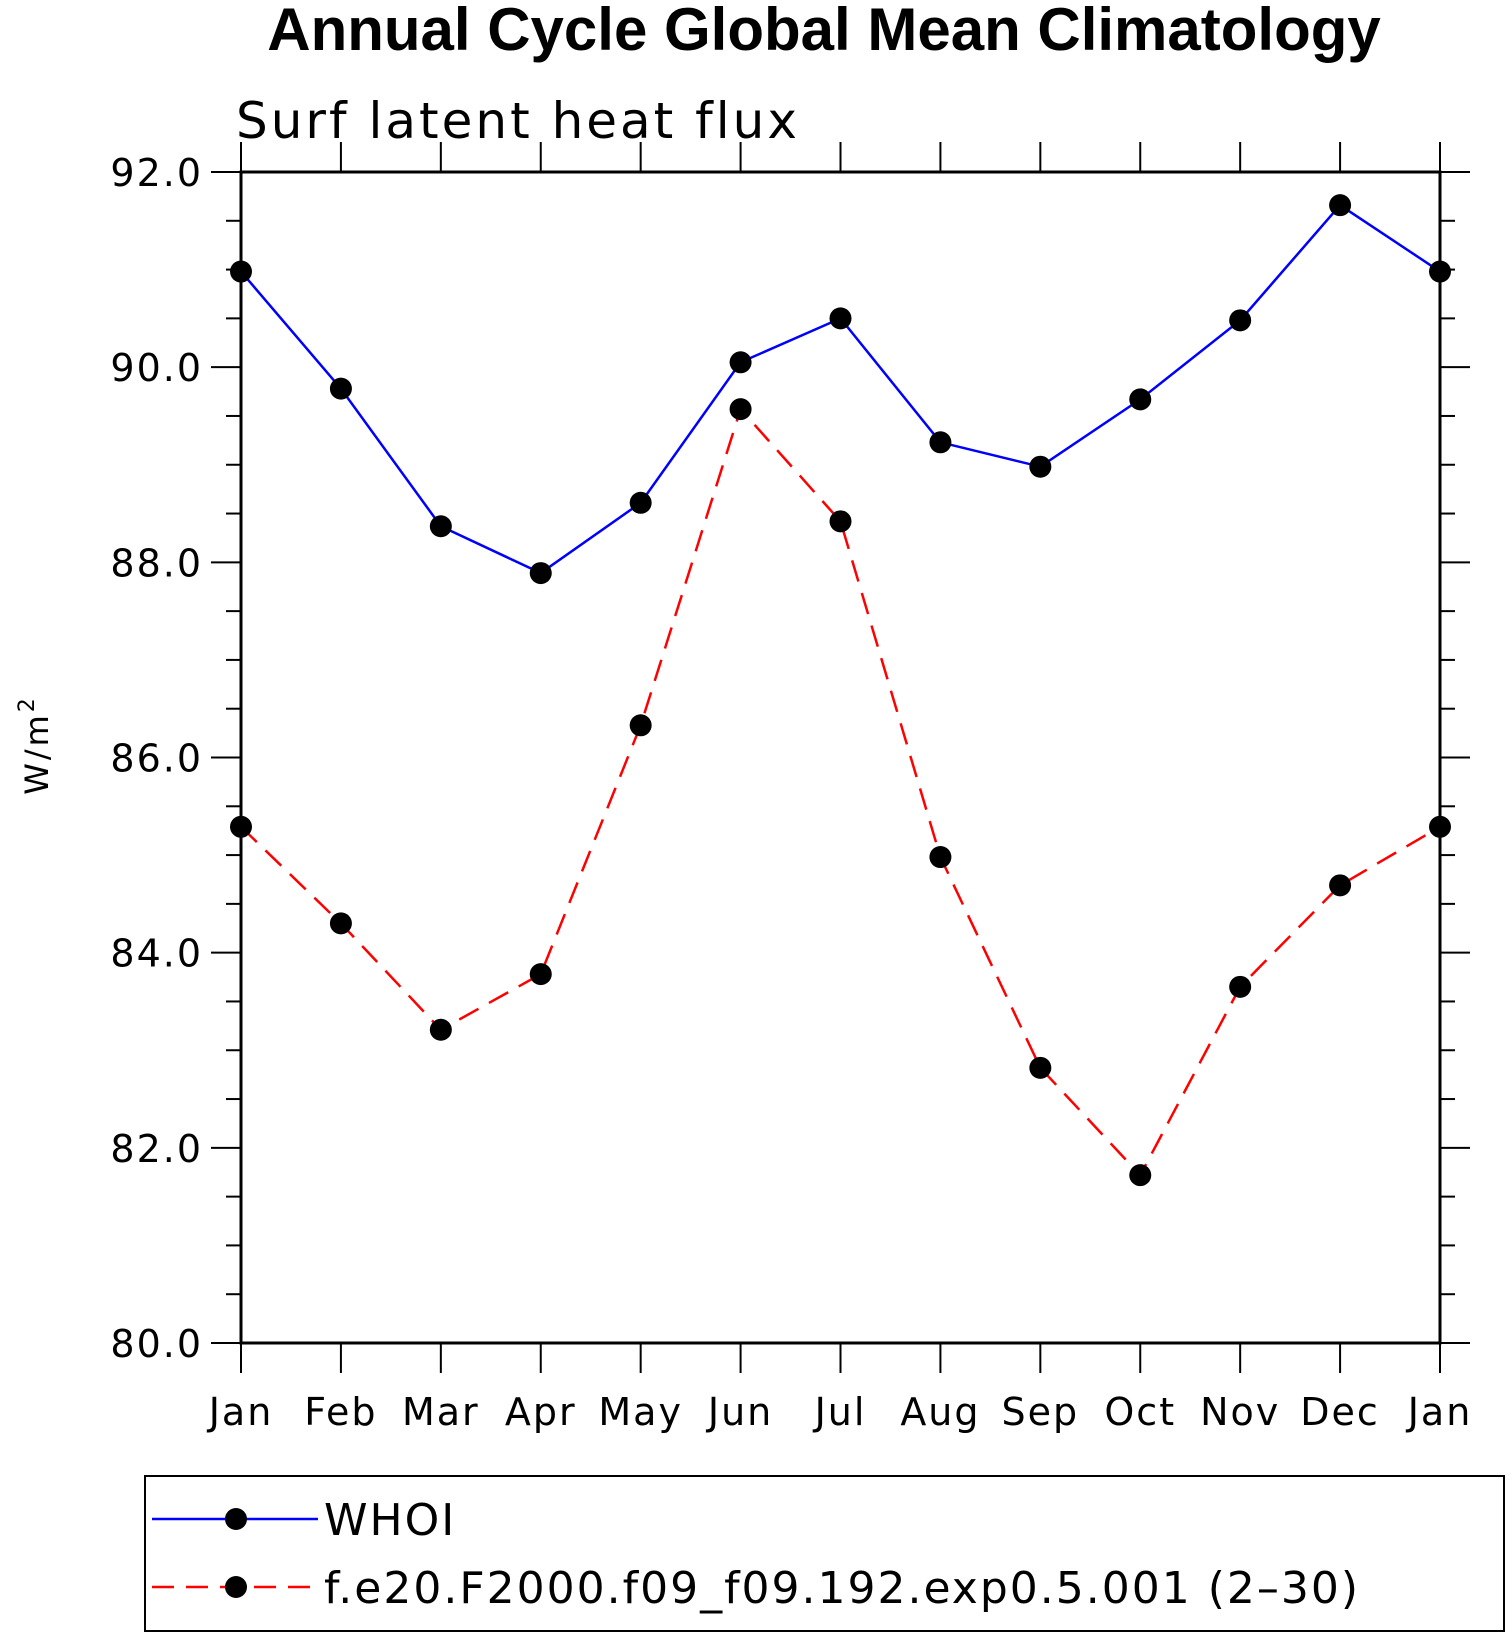 The image size is (1512, 1641). I want to click on y-tick-label: 86.0, so click(156, 759).